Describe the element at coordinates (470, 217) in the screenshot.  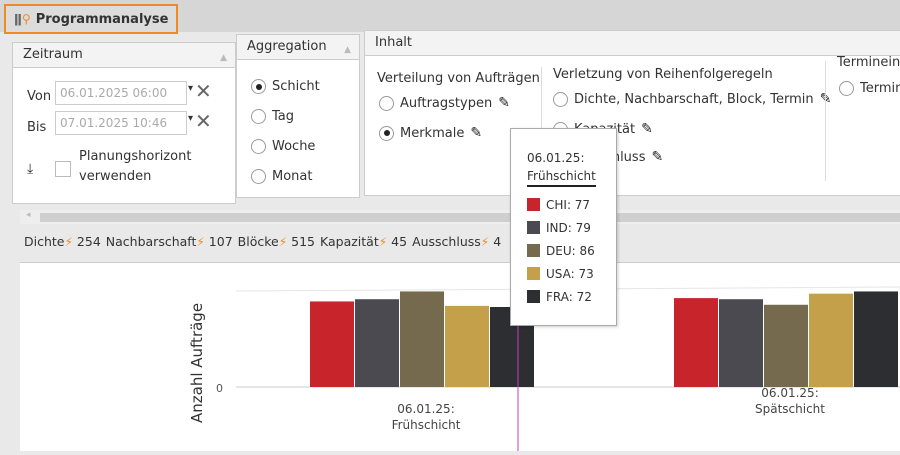
I see `scrollbar-thumb` at that location.